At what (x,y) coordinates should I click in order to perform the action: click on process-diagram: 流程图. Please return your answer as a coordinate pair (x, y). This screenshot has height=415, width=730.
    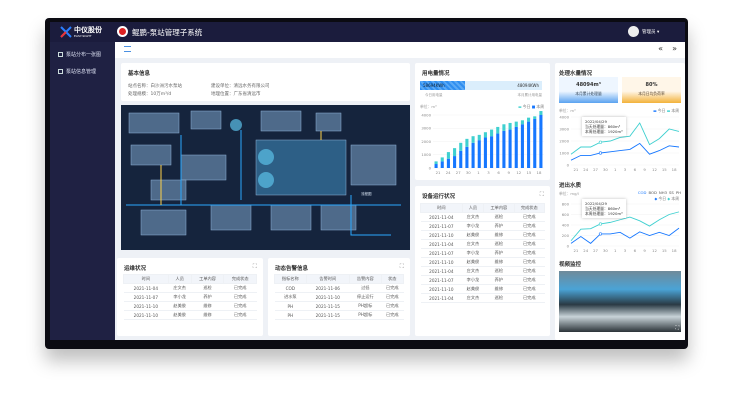
    Looking at the image, I should click on (265, 177).